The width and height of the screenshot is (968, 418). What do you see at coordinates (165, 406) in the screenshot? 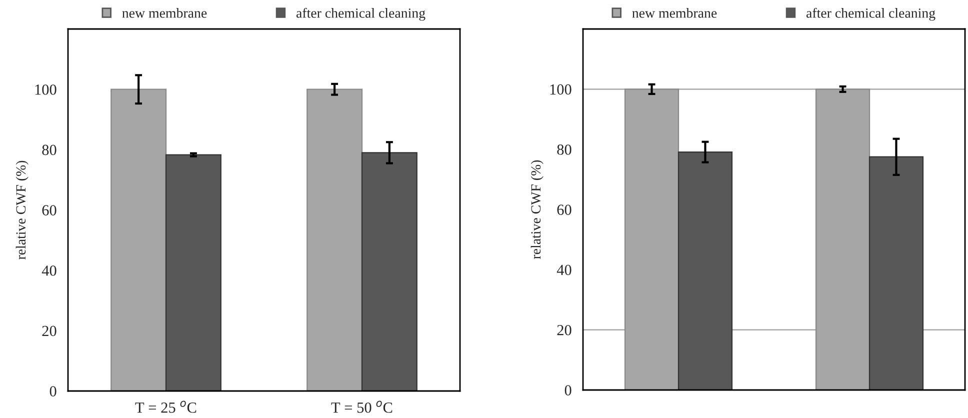
I see `x-tick-label: T = 25 $^{o}$C` at bounding box center [165, 406].